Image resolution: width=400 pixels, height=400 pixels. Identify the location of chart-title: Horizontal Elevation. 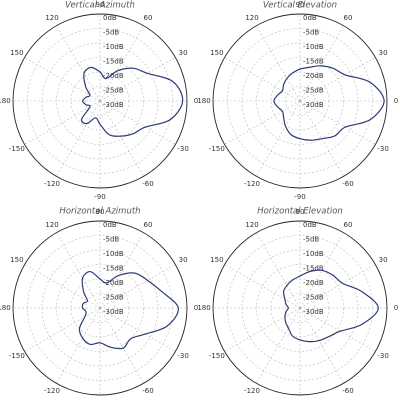
(300, 212).